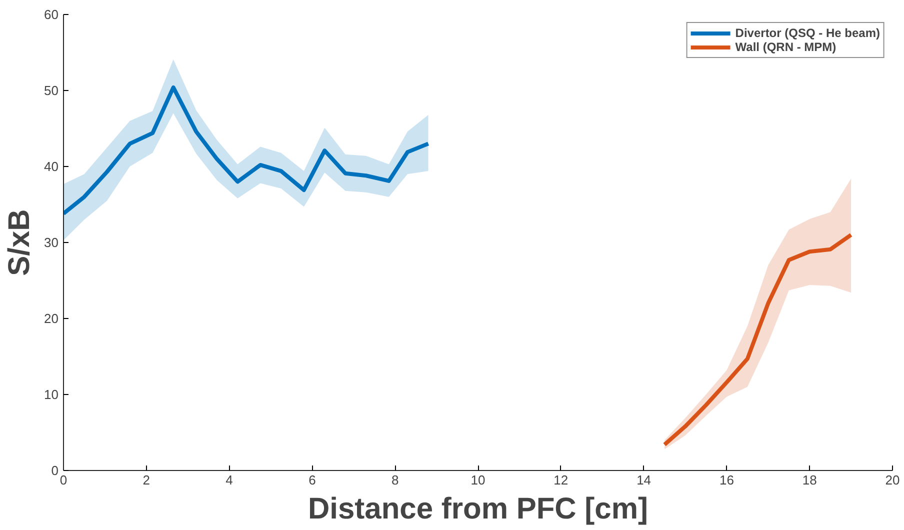  I want to click on x-tick-label: 10, so click(478, 480).